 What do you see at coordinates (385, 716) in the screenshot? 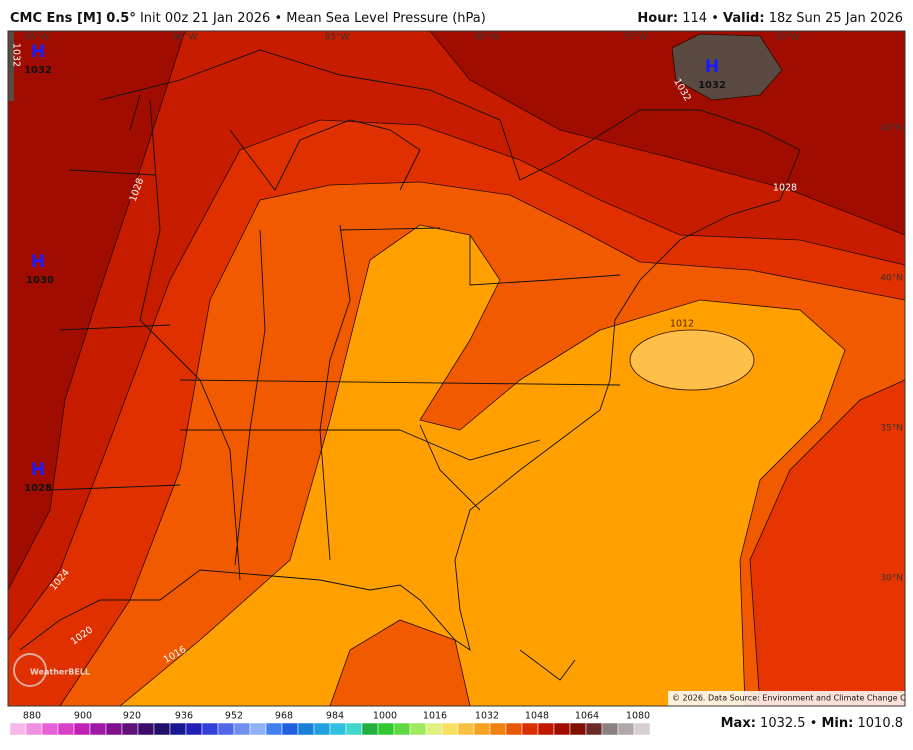
I see `colorbar-tick: 1000` at bounding box center [385, 716].